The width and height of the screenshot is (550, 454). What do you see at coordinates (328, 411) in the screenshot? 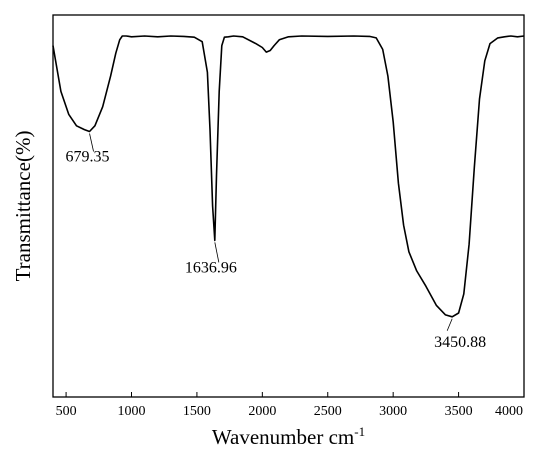
I see `x-tick-label: 2500` at bounding box center [328, 411].